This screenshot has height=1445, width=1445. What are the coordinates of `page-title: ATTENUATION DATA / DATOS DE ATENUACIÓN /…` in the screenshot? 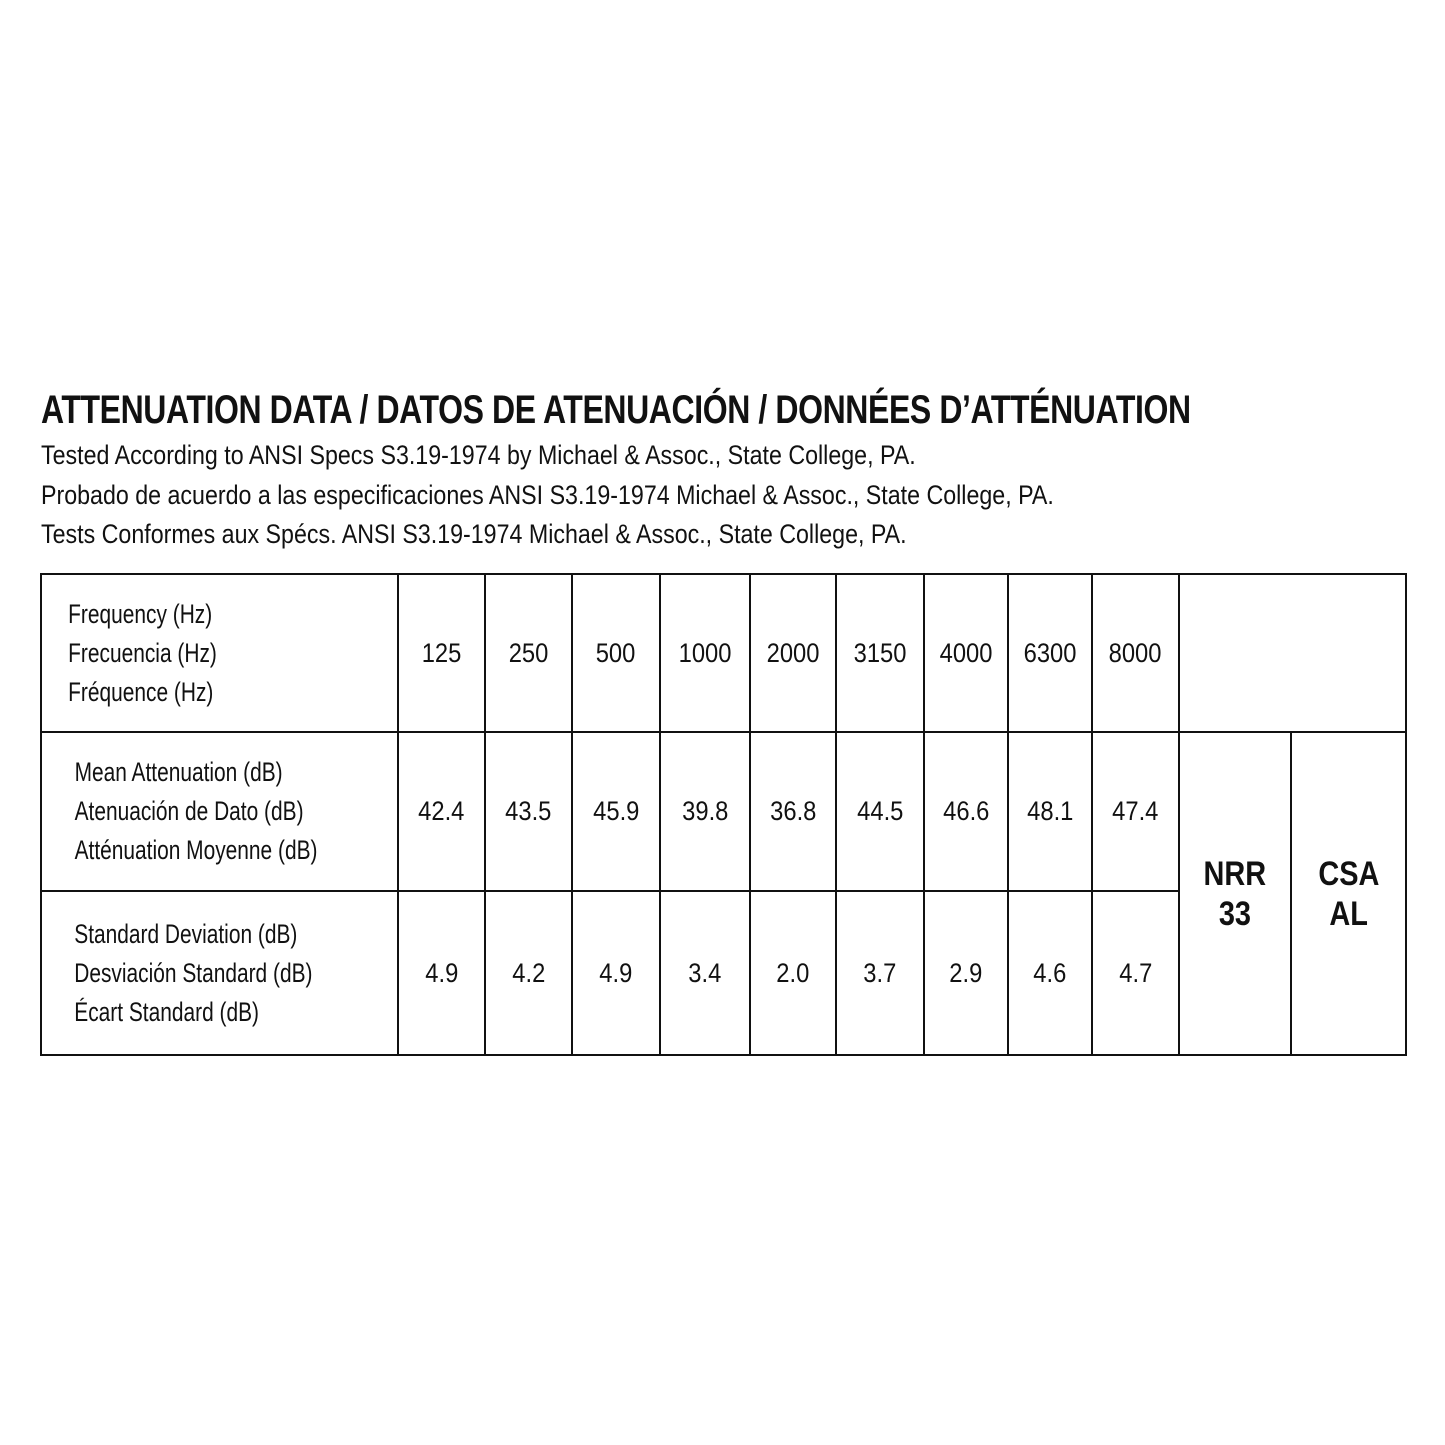 It's located at (616, 410).